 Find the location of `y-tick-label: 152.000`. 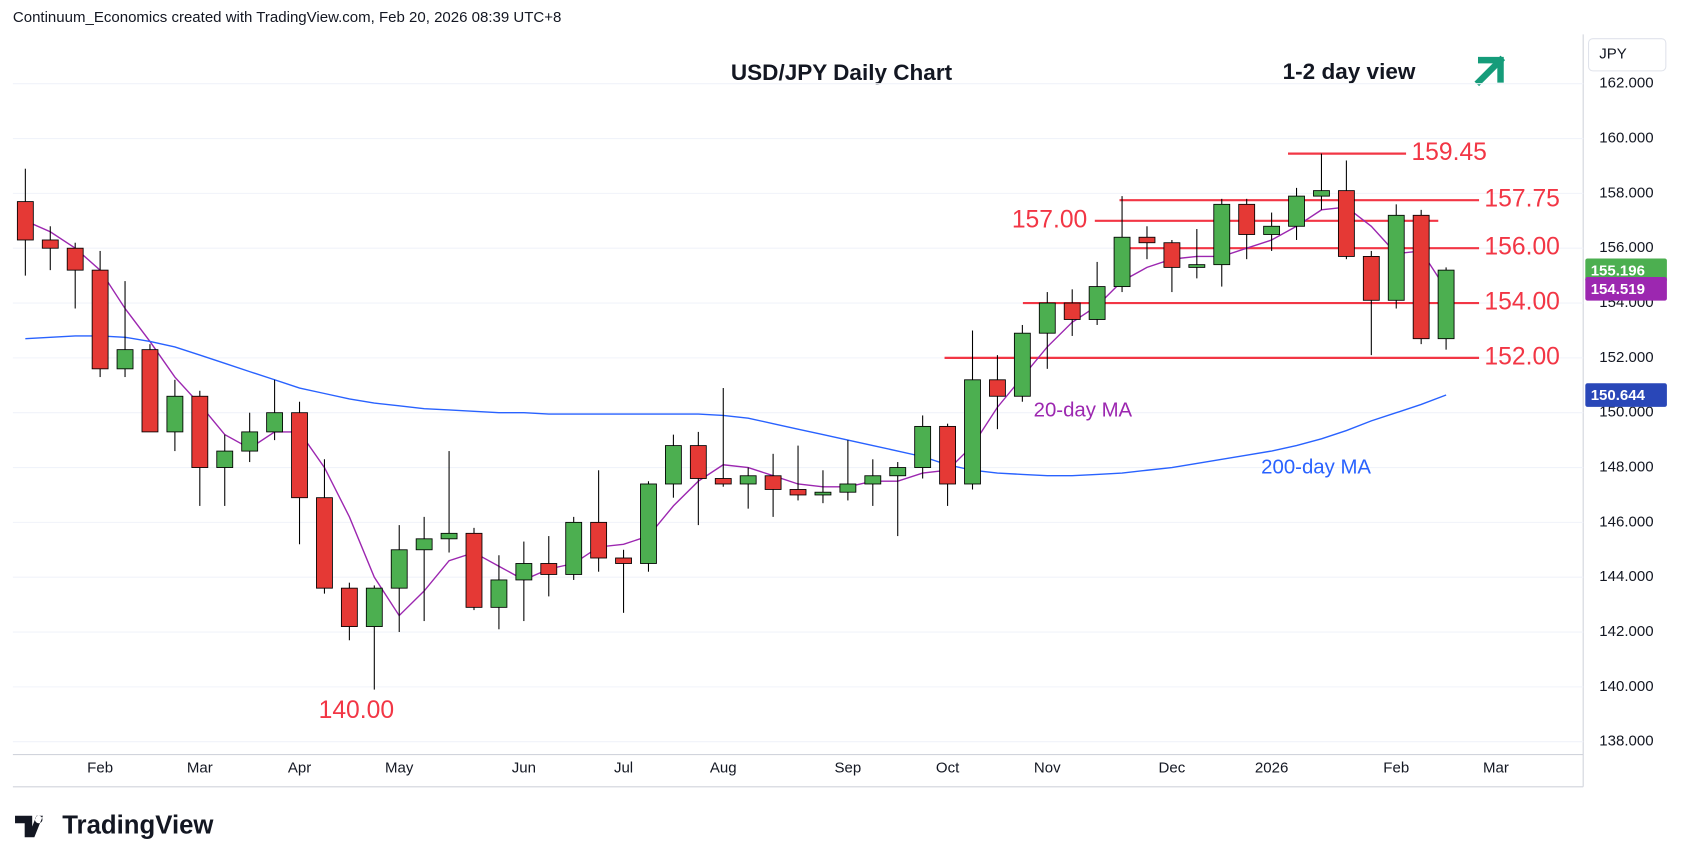

y-tick-label: 152.000 is located at coordinates (1626, 357).